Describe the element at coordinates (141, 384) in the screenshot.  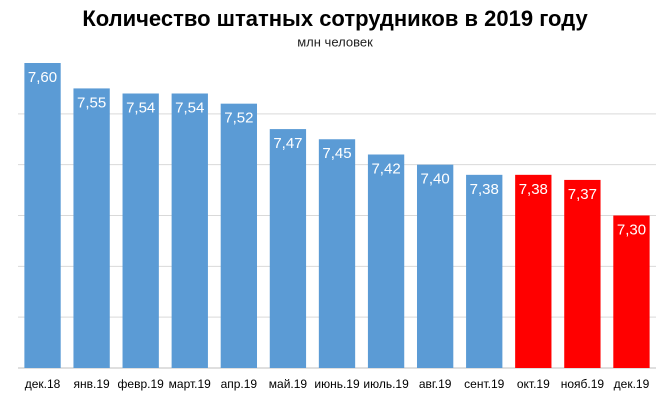
I see `x-tick-label: февр.19` at that location.